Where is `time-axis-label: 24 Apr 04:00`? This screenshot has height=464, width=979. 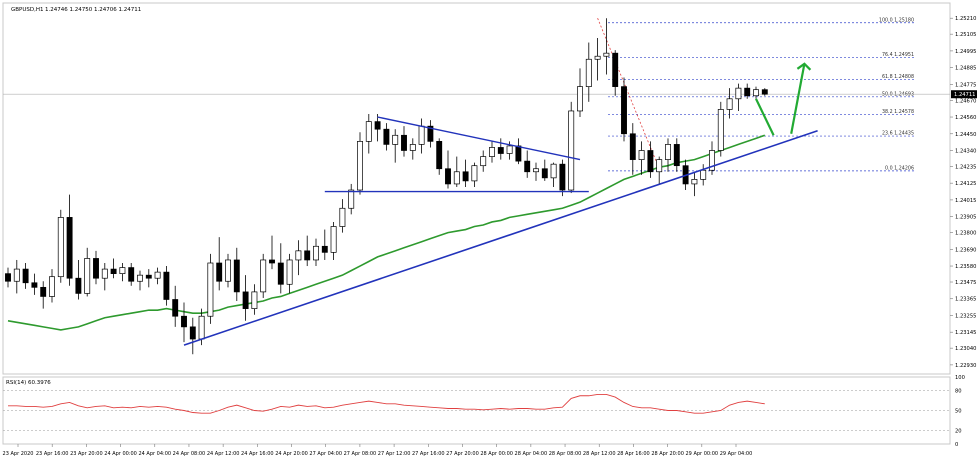 time-axis-label: 24 Apr 04:00 is located at coordinates (154, 454).